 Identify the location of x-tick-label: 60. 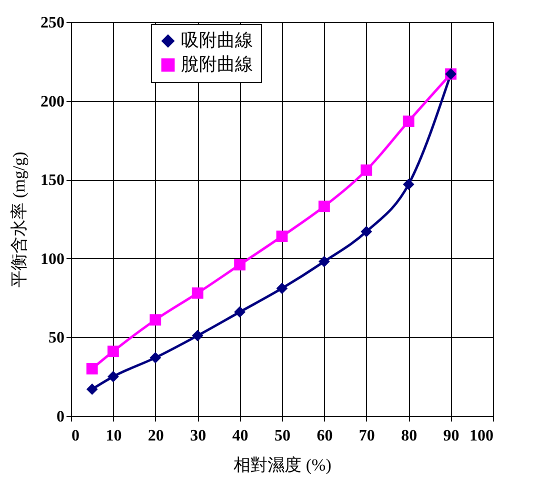
(324, 436).